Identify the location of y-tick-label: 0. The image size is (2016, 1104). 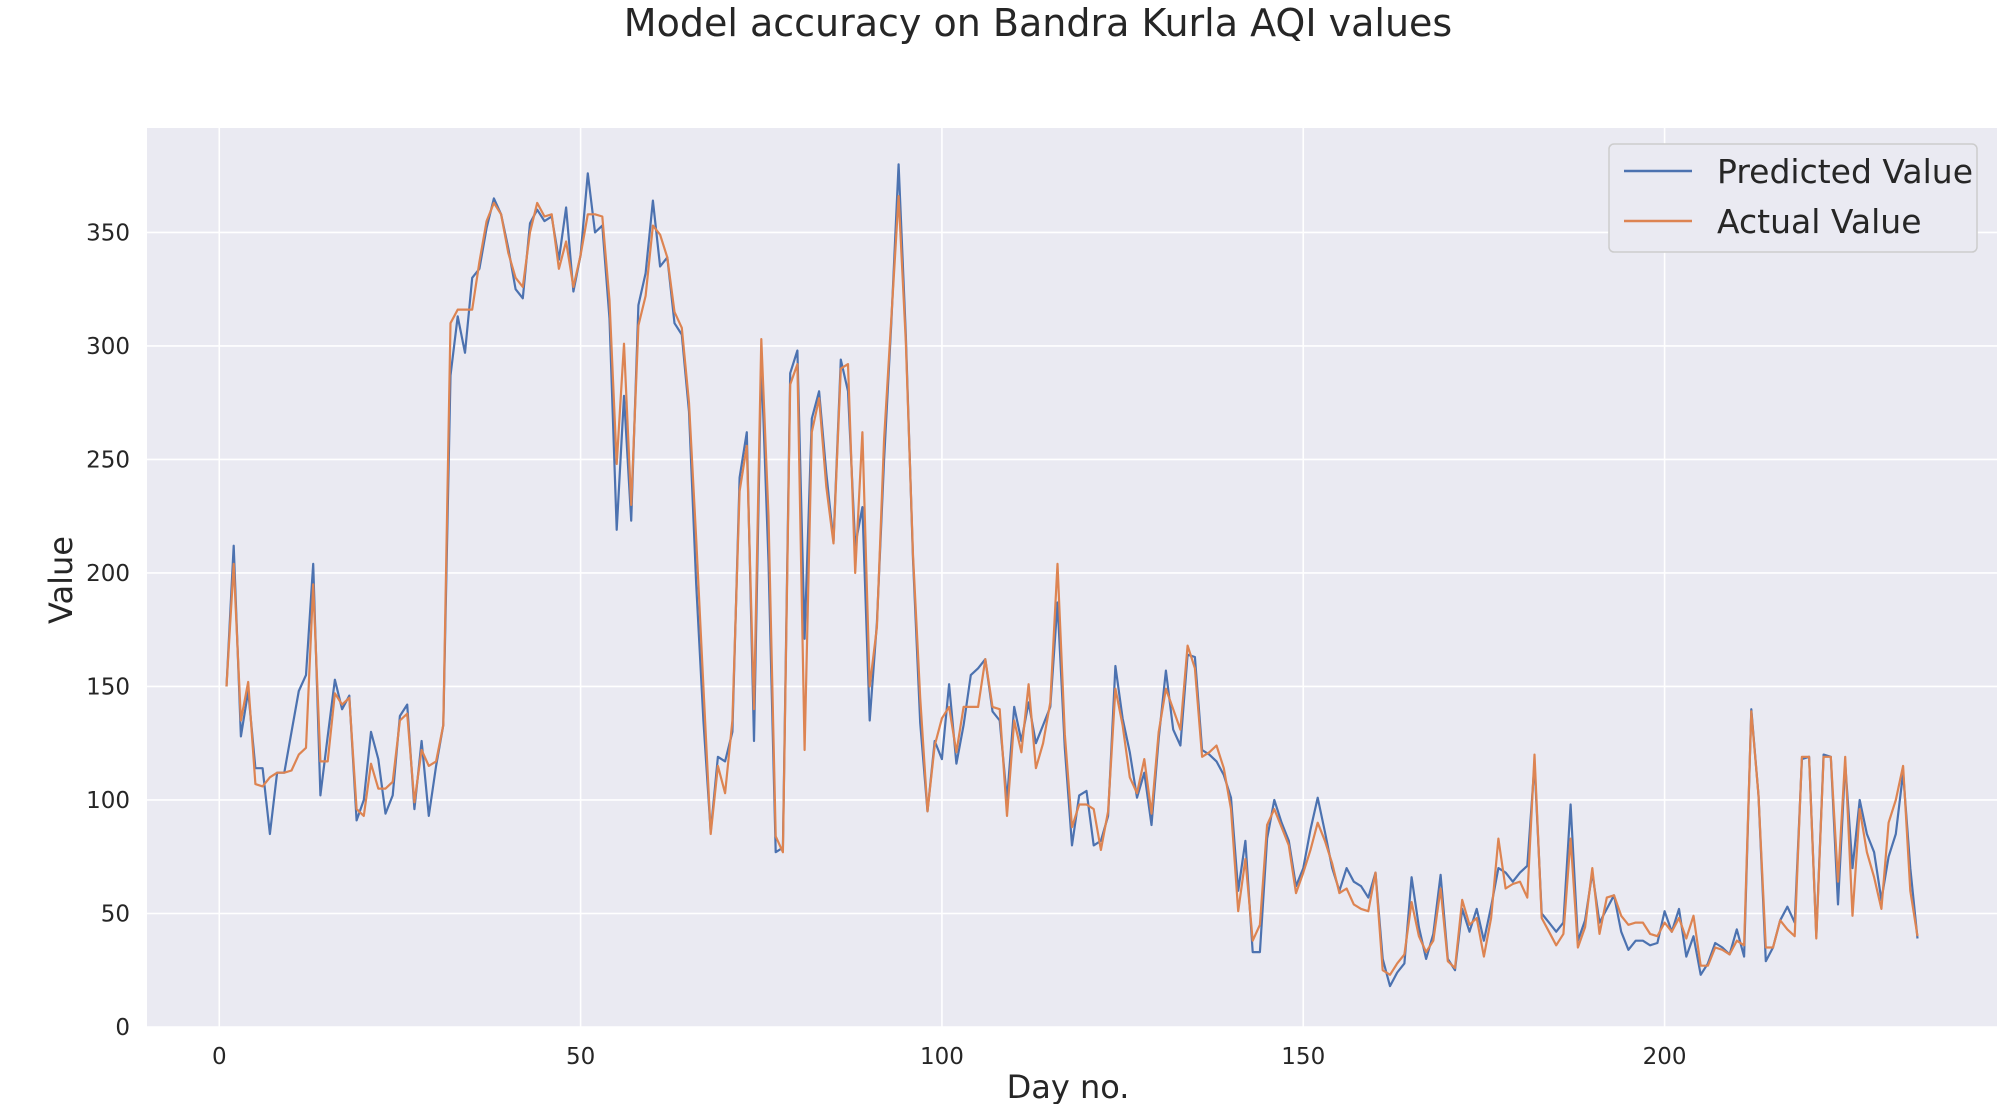
(122, 1028).